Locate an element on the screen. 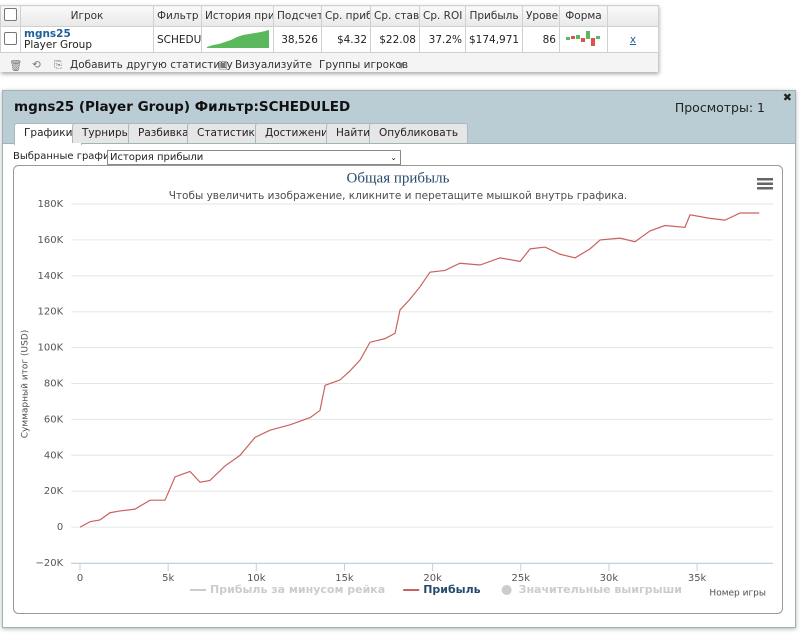 This screenshot has height=637, width=800. tab: Опубликовать is located at coordinates (419, 133).